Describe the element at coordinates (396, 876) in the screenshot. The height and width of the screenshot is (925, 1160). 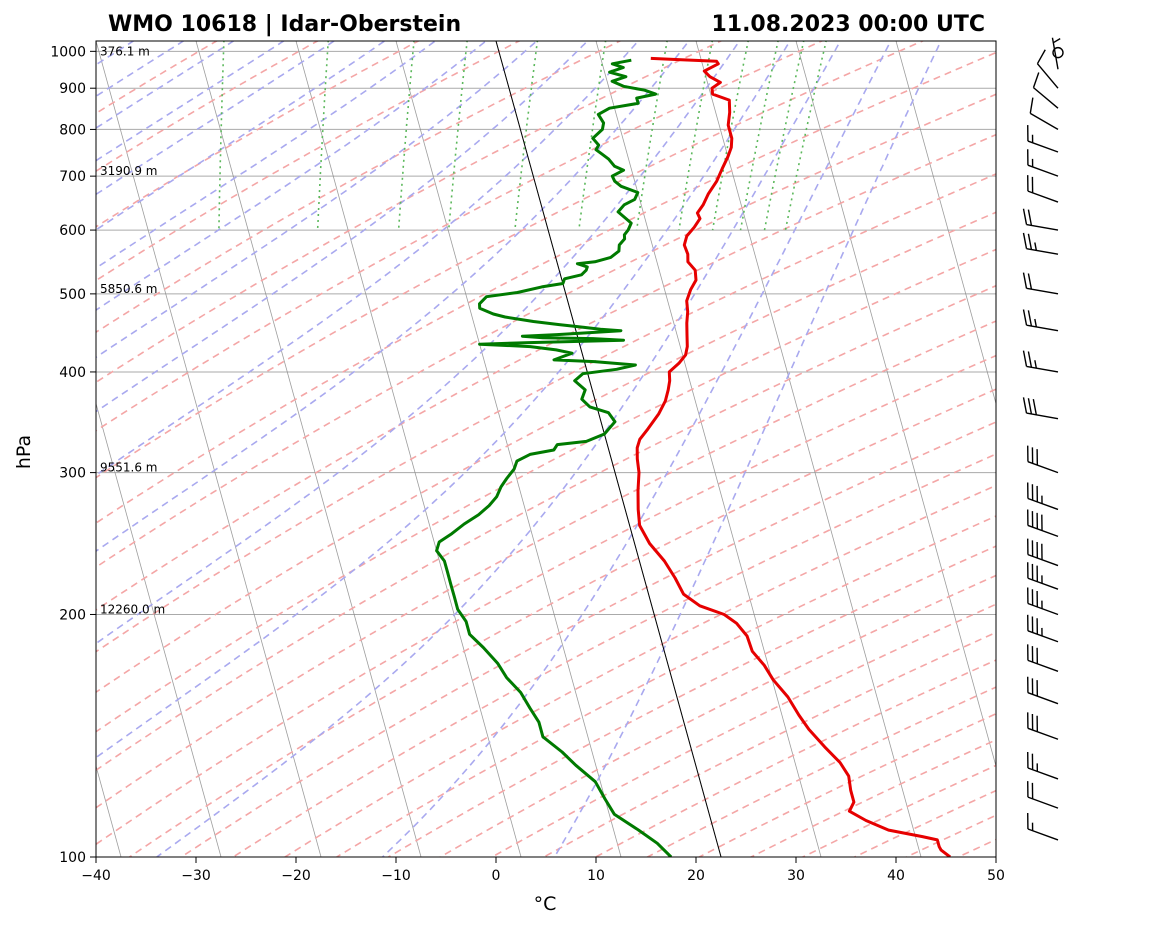
I see `x-tick-label: −10` at that location.